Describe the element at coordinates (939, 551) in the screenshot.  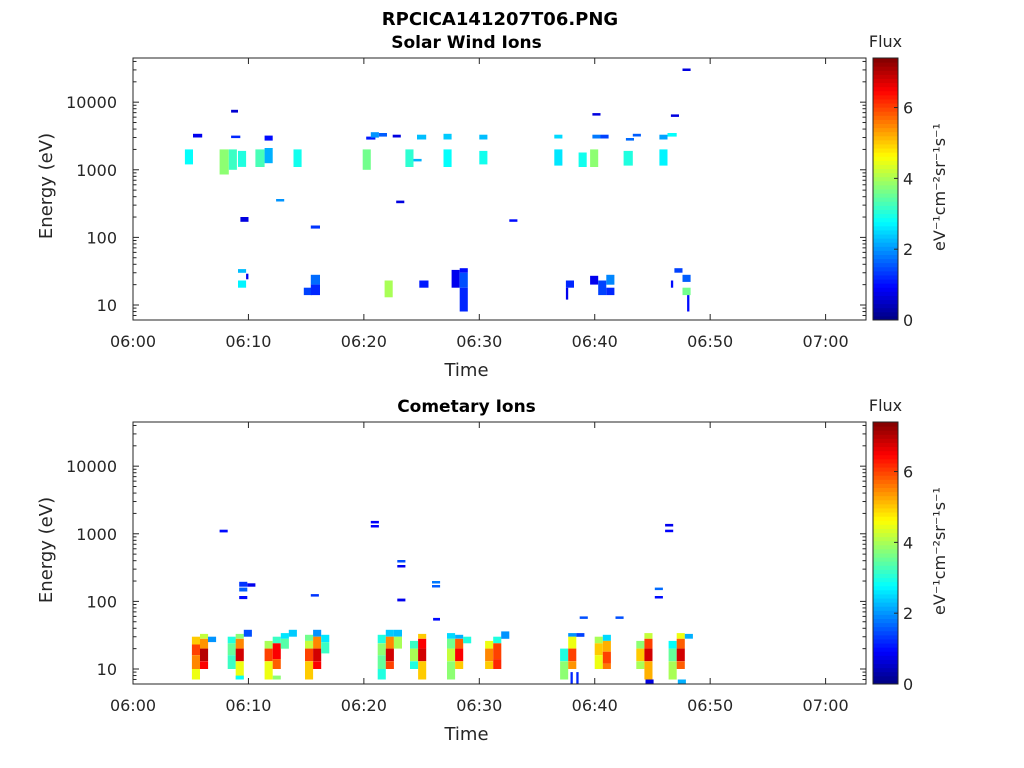
I see `colorbar-unit-label: eV⁻¹cm⁻²sr⁻¹s⁻¹` at that location.